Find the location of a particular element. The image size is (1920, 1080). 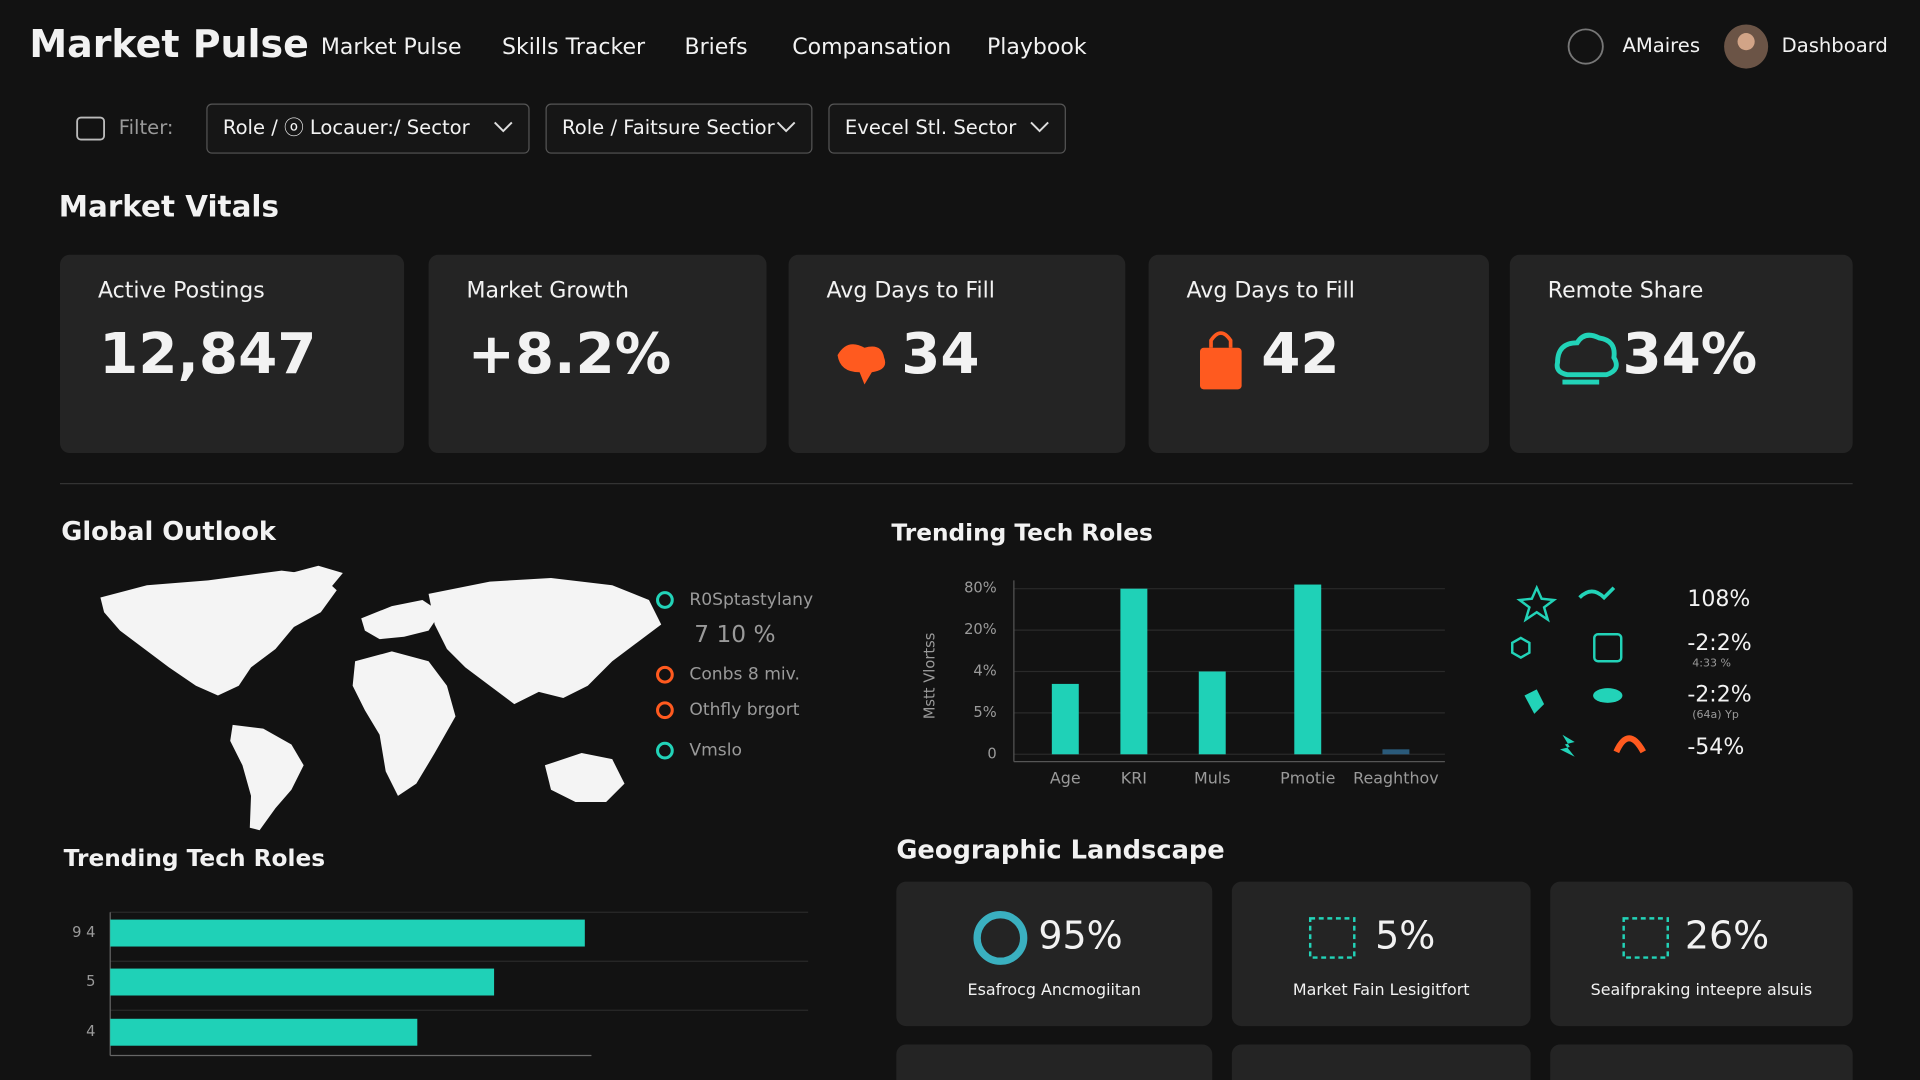

trend-value: -2:2% is located at coordinates (1719, 695).